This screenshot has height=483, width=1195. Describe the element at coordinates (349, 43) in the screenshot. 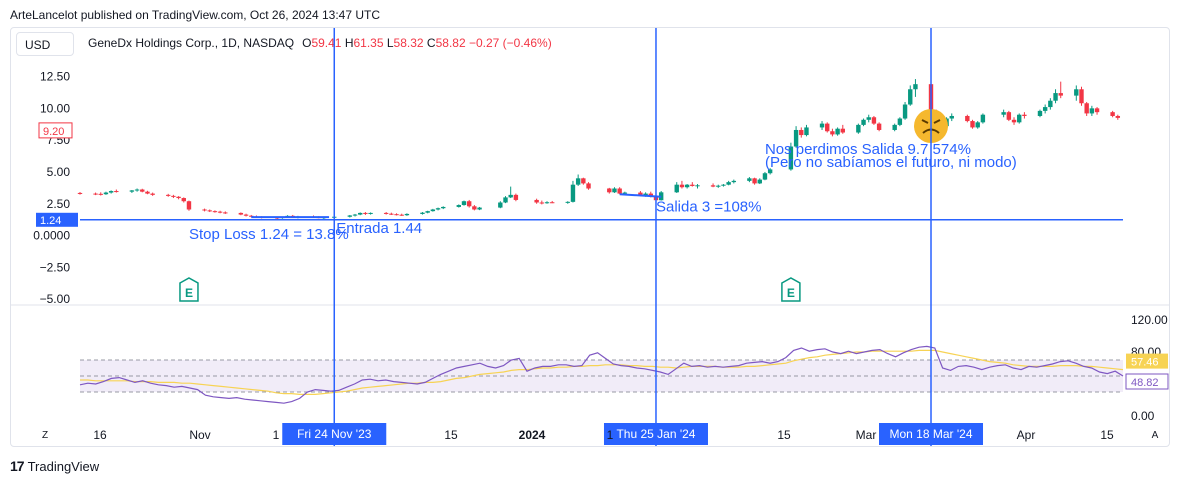

I see `high-label: H` at that location.